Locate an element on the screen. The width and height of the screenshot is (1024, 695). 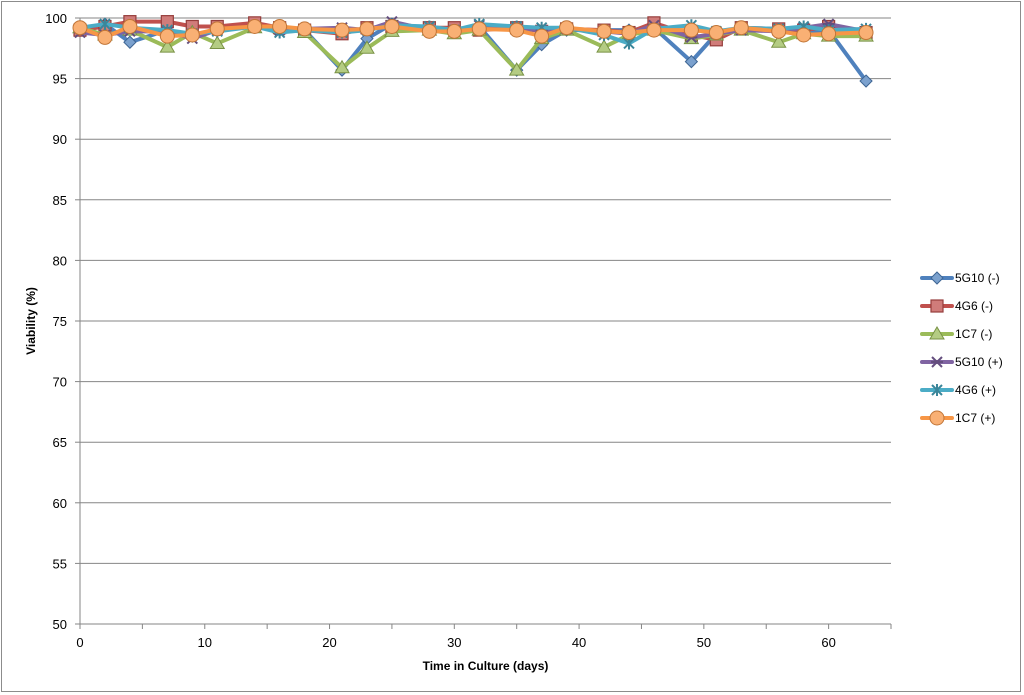
legend-item: 4G6 (-) is located at coordinates (956, 306).